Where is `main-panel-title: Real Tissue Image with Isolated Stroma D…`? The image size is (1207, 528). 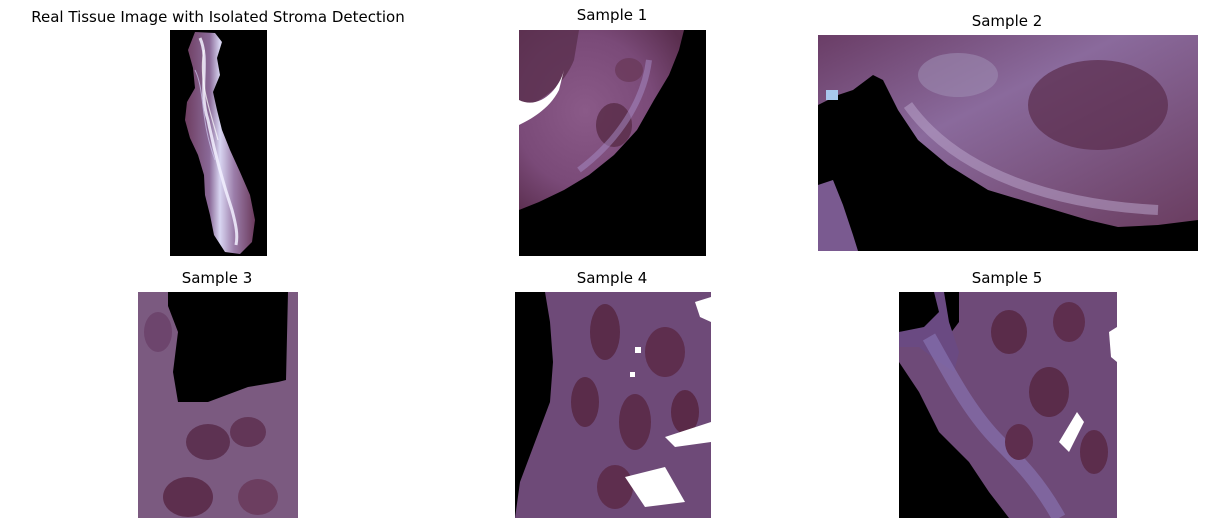 main-panel-title: Real Tissue Image with Isolated Stroma D… is located at coordinates (218, 17).